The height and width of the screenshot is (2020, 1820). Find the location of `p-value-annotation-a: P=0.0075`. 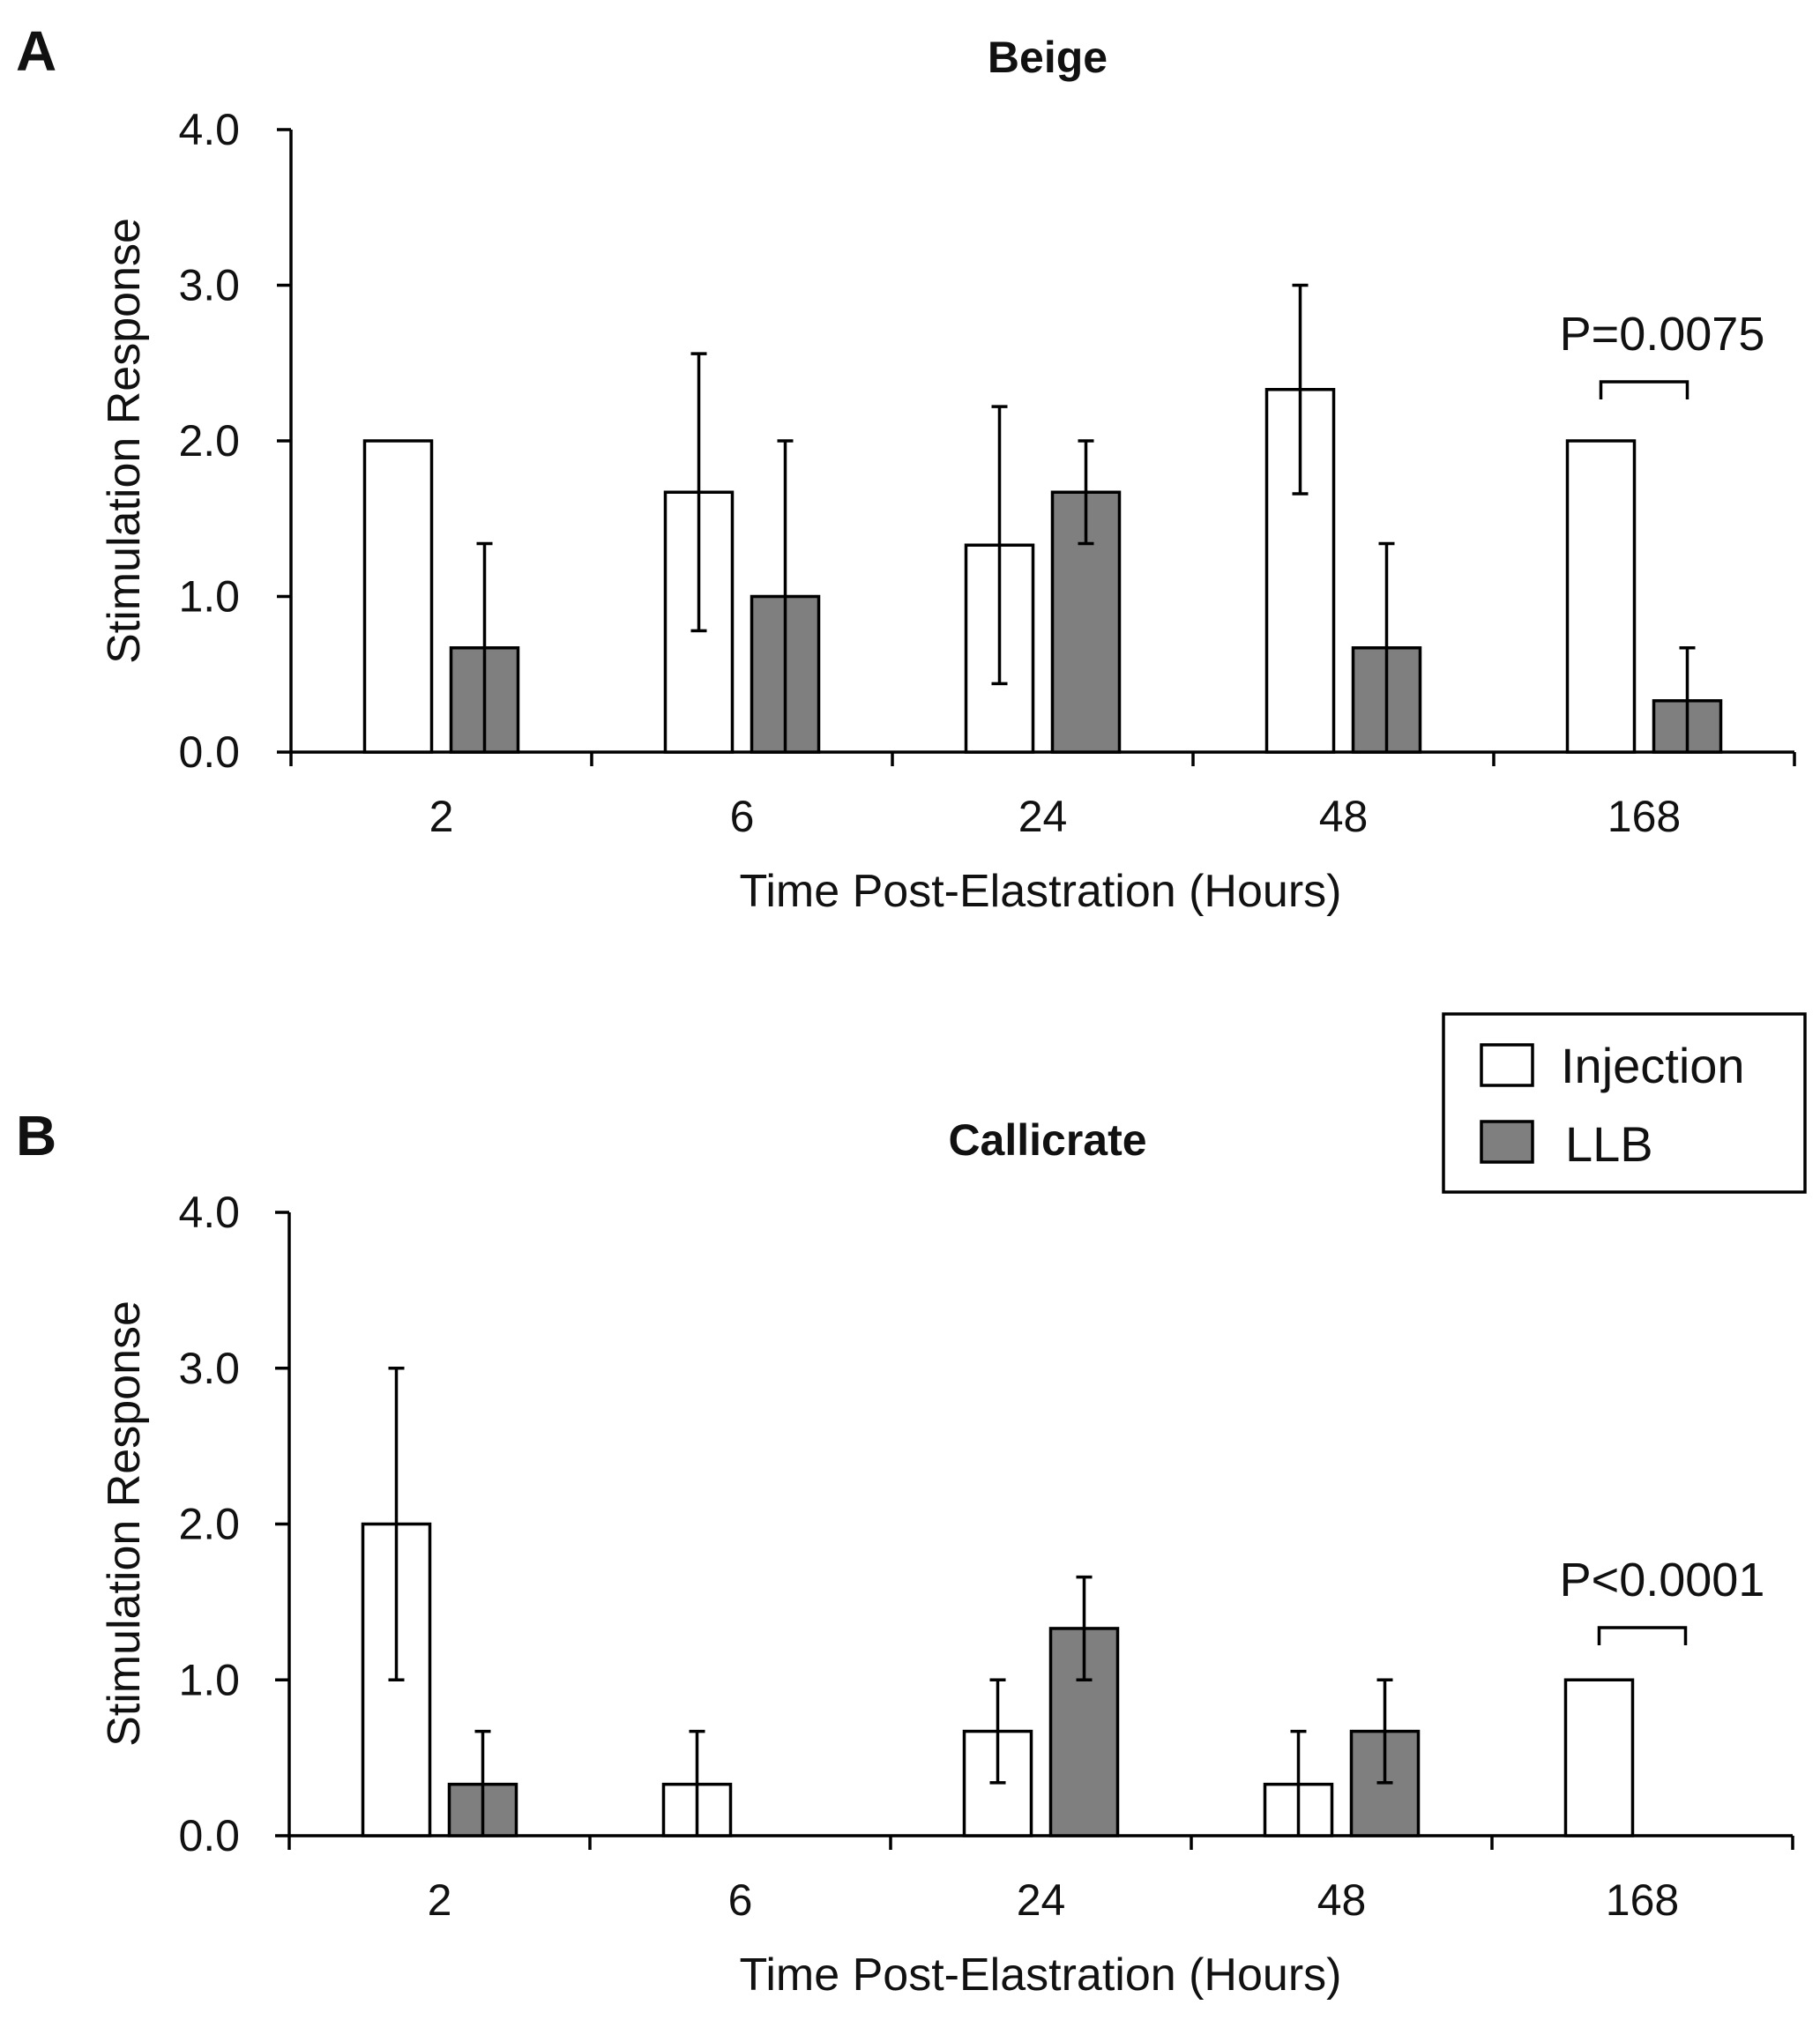

p-value-annotation-a: P=0.0075 is located at coordinates (1662, 334).